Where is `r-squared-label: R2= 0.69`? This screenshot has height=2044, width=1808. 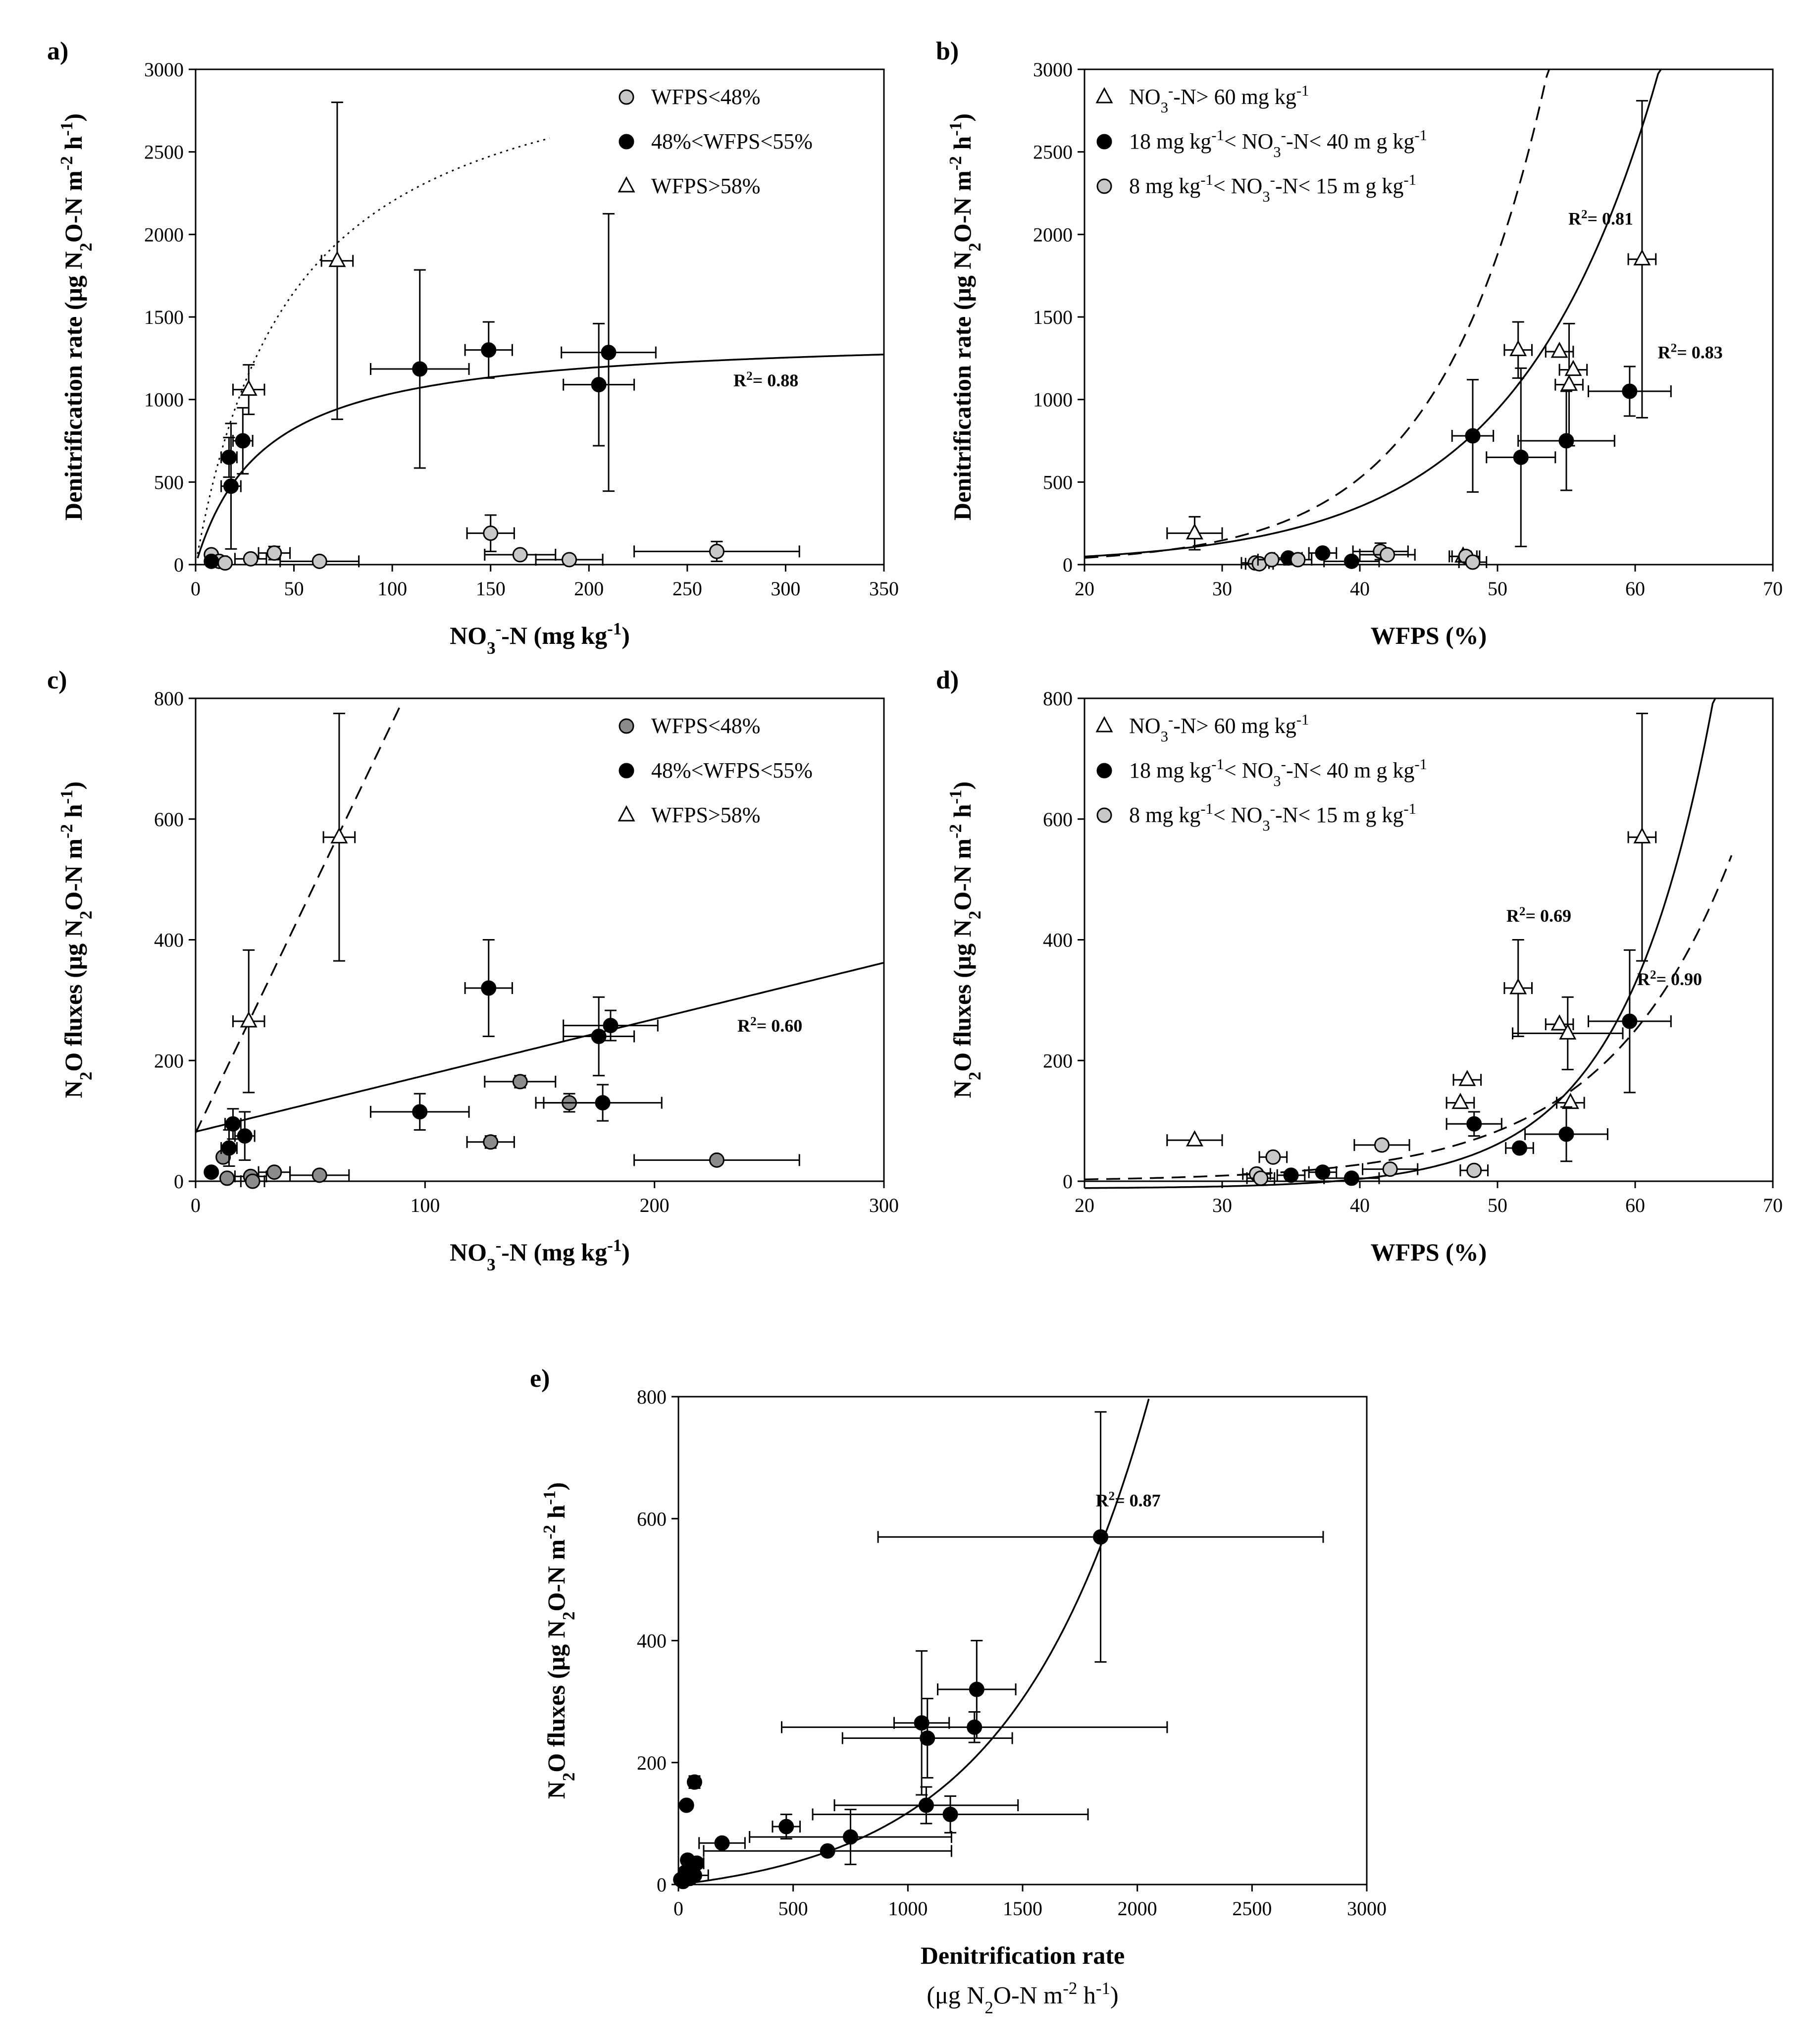 r-squared-label: R2= 0.69 is located at coordinates (1538, 915).